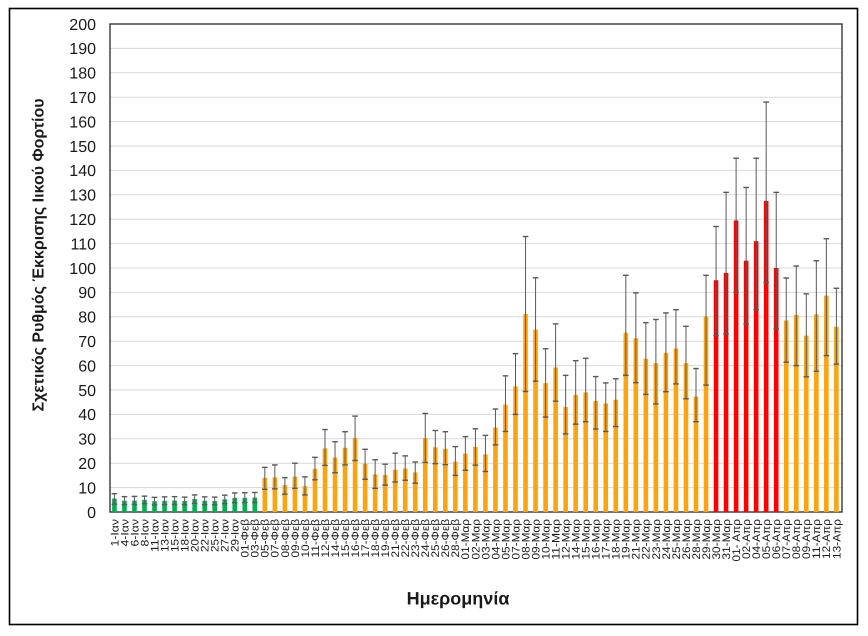 This screenshot has width=868, height=636. I want to click on svg-text: 140, so click(82, 171).